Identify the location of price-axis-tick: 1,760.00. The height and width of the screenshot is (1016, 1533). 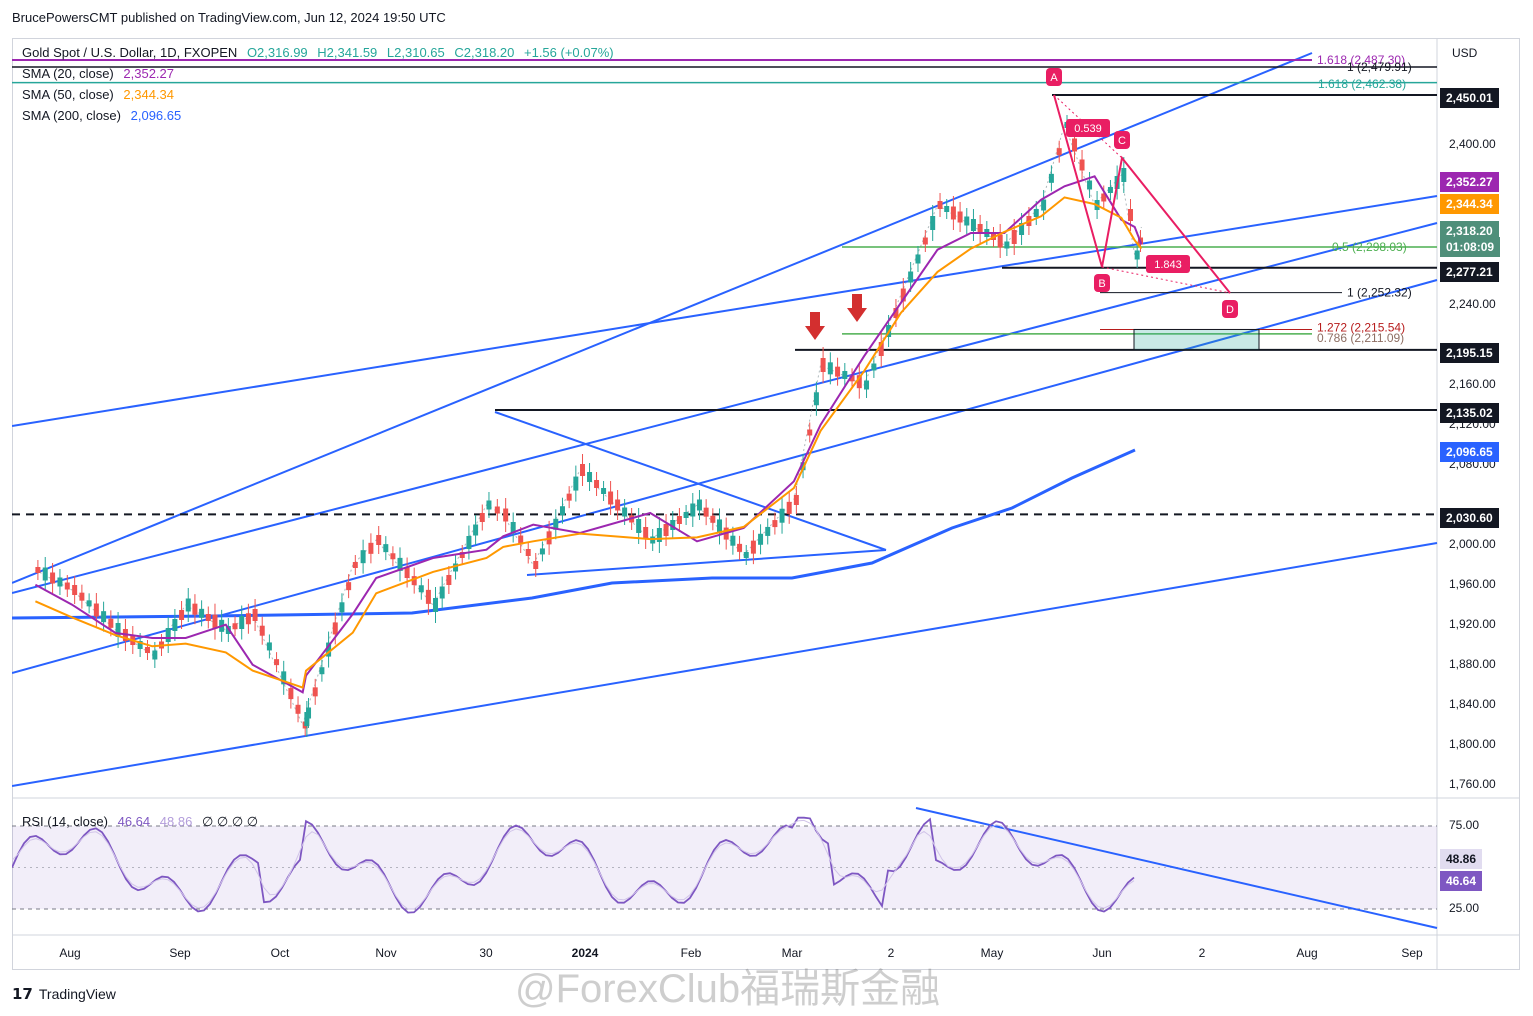
(1472, 784).